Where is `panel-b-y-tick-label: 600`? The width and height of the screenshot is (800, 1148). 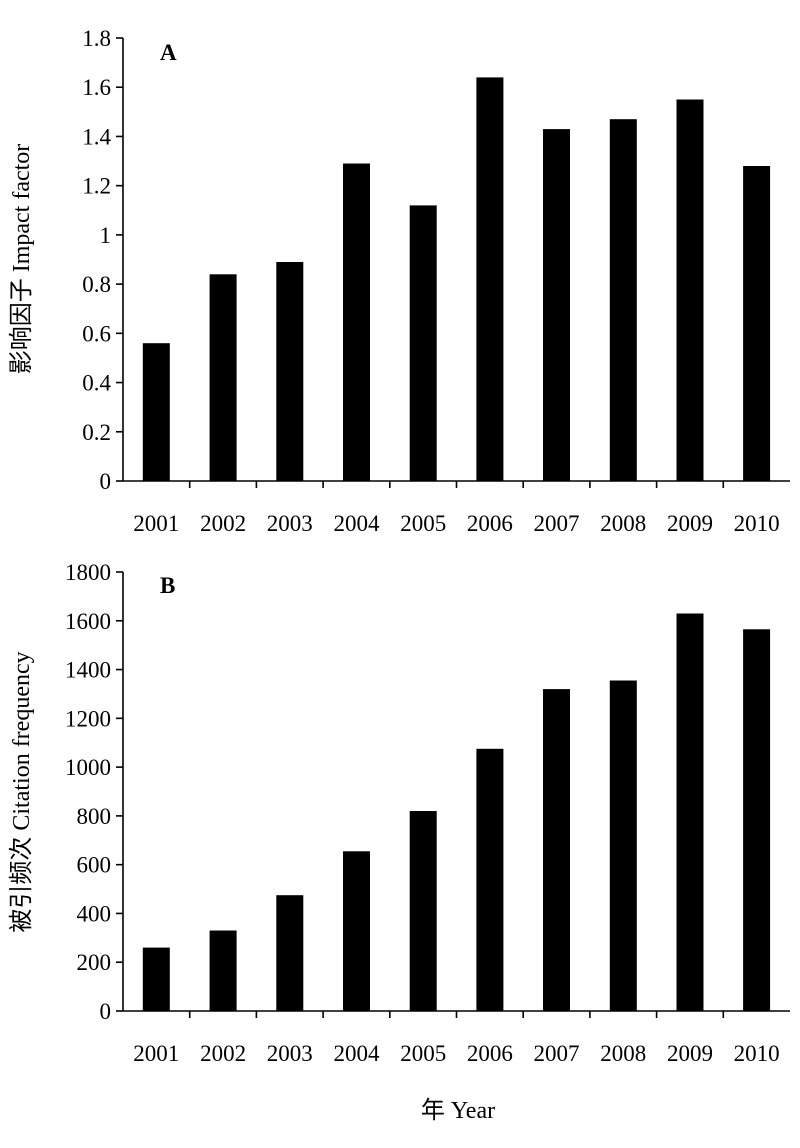 panel-b-y-tick-label: 600 is located at coordinates (94, 865).